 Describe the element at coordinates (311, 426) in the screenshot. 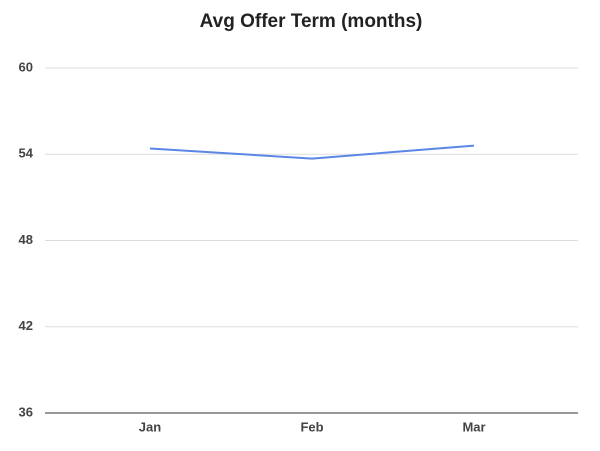

I see `x-tick-label: Feb` at that location.